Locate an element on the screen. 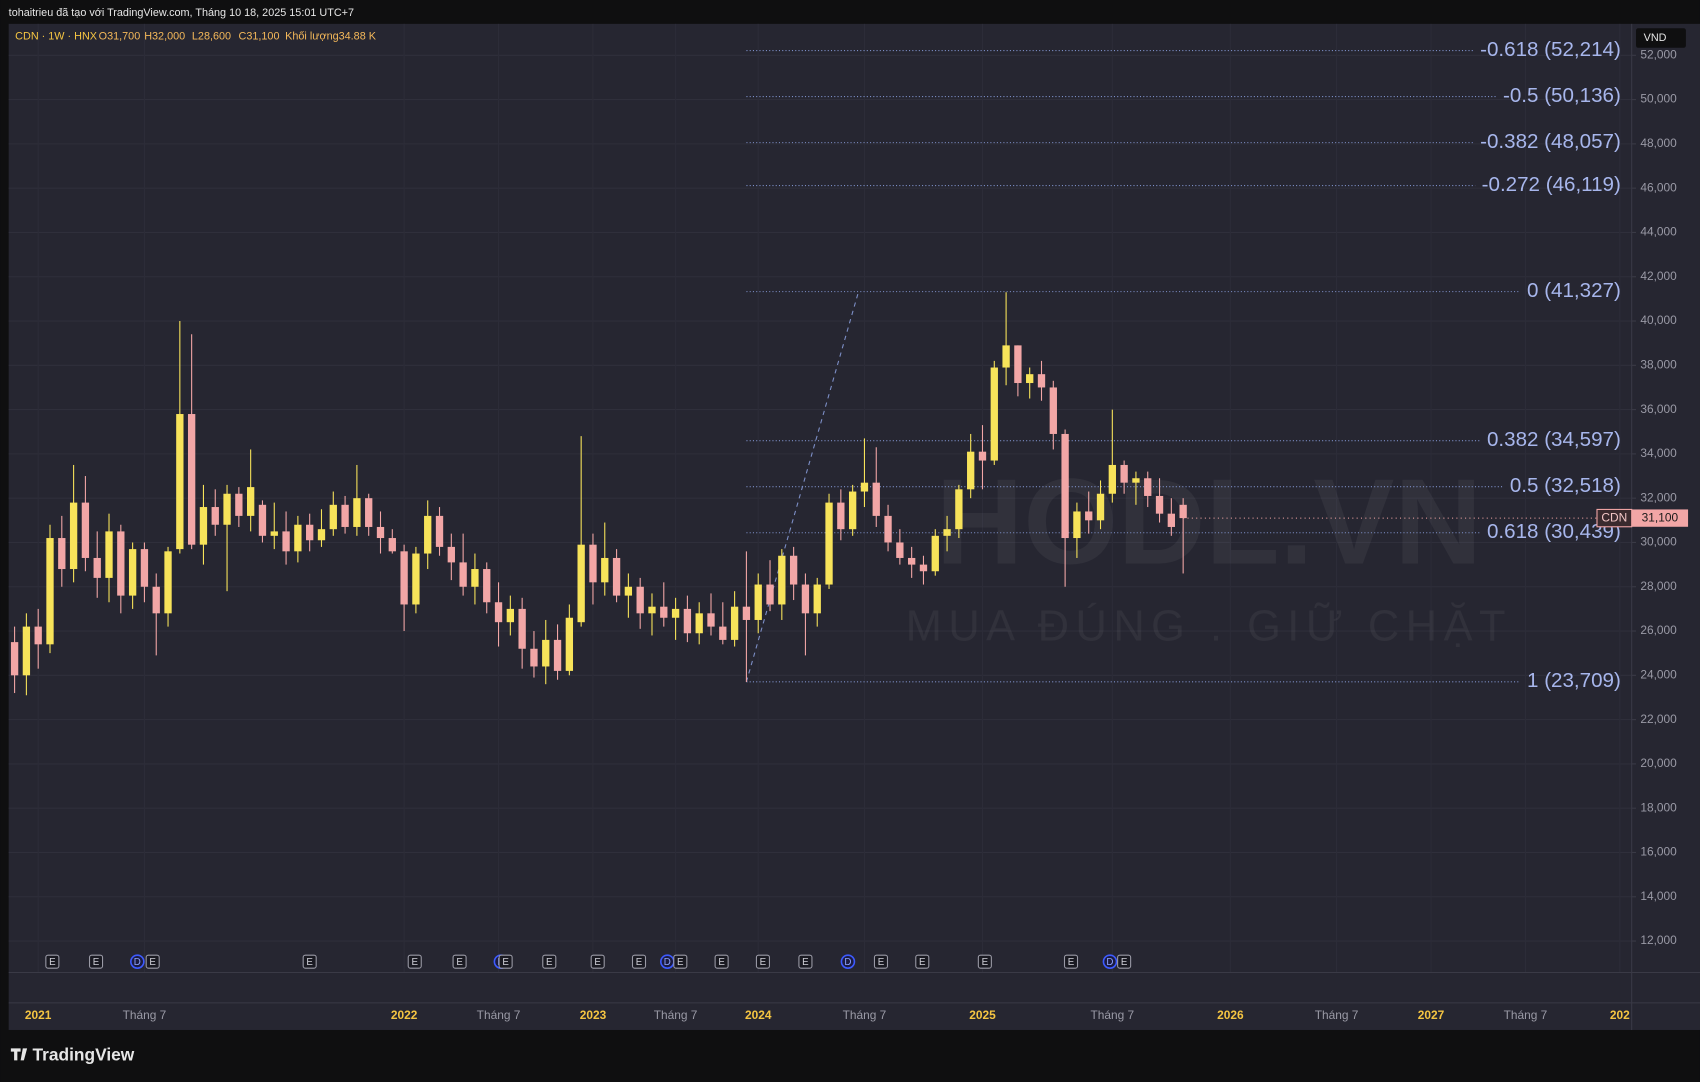 Image resolution: width=1700 pixels, height=1082 pixels. currency-box is located at coordinates (1661, 38).